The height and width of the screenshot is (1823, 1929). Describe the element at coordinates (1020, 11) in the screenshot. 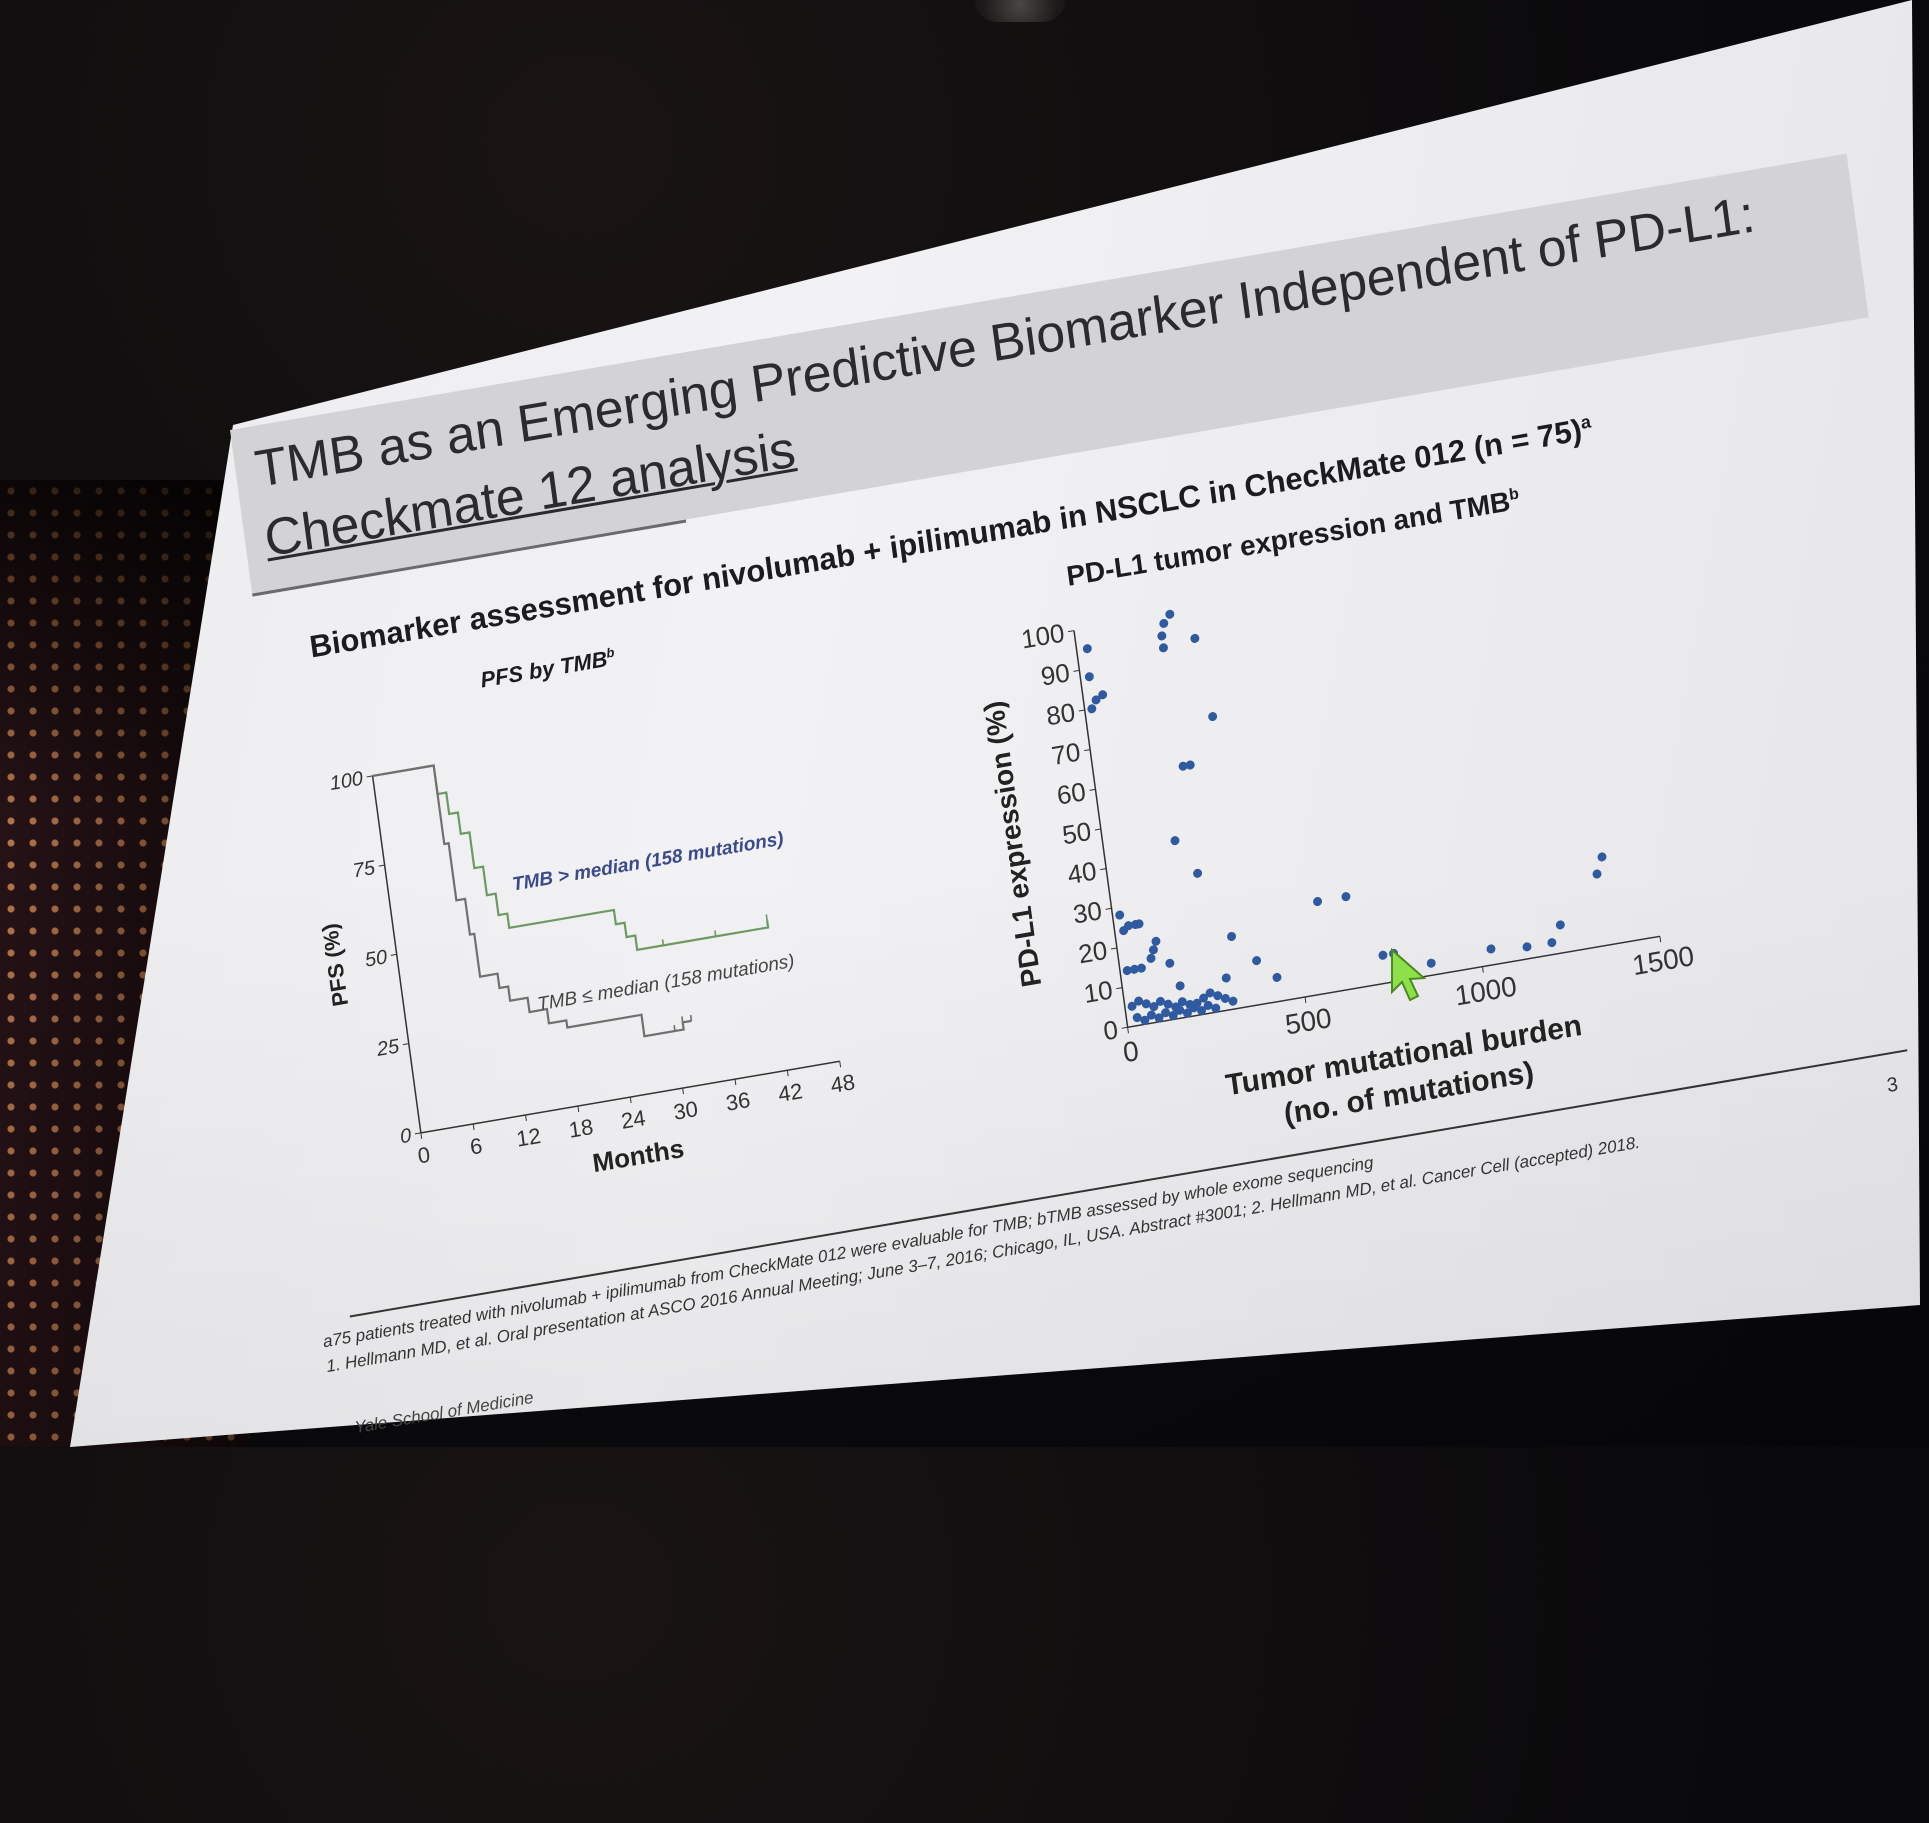

I see `ceiling-light-fixture` at that location.